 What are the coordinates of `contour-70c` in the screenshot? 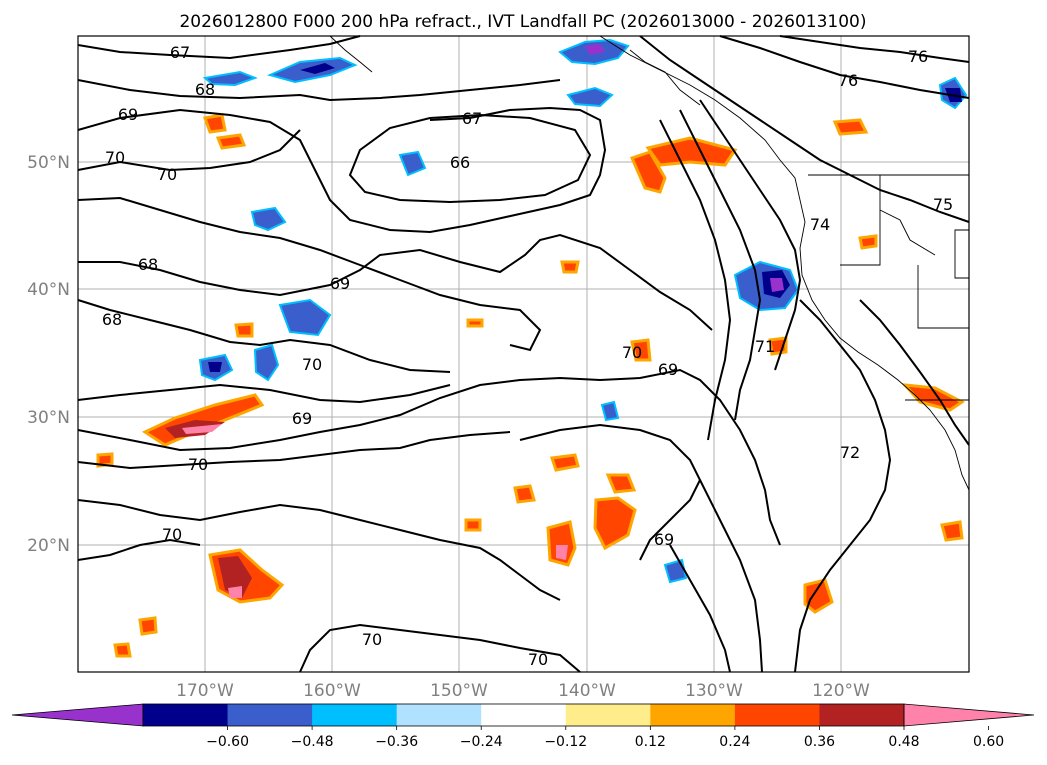 It's located at (294, 450).